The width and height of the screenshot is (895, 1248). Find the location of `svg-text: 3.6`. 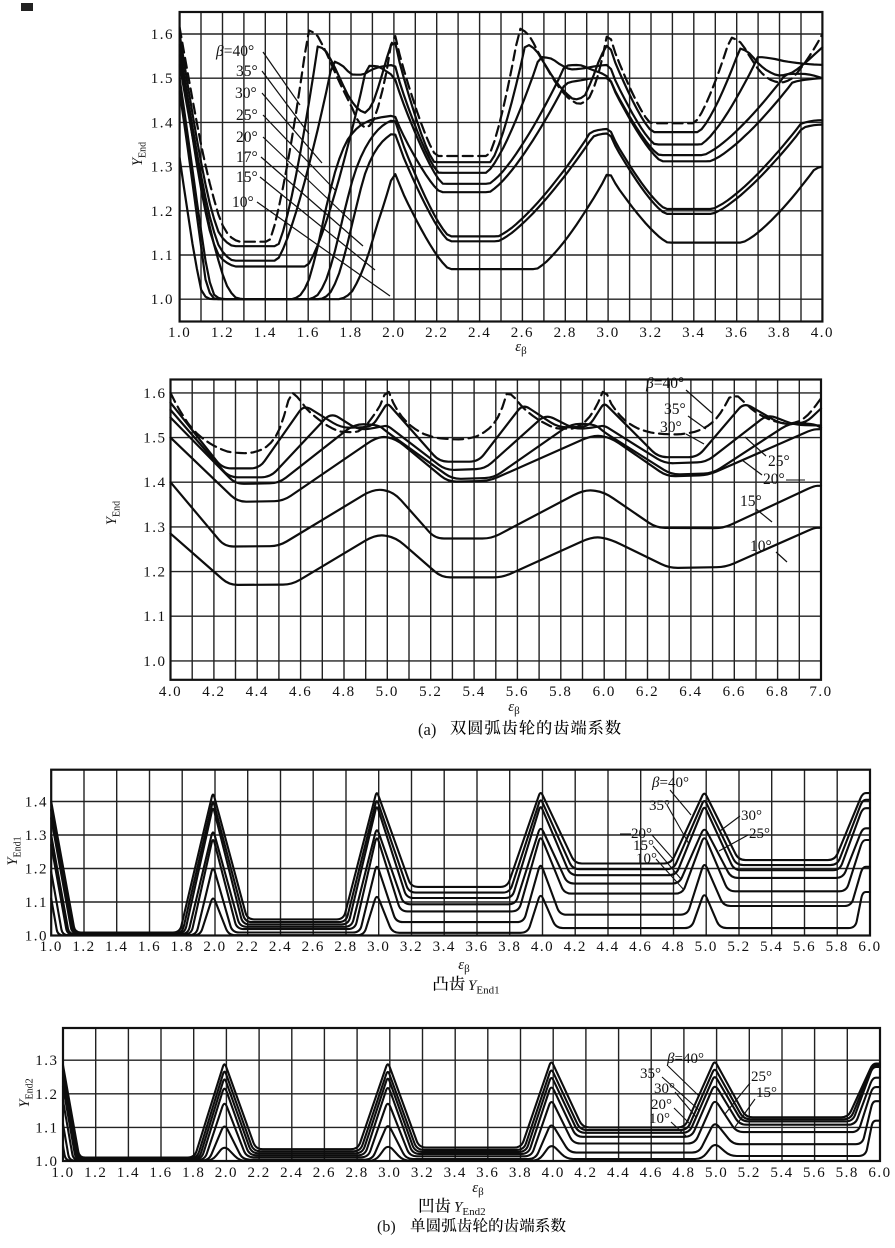

svg-text: 3.6 is located at coordinates (487, 1173).